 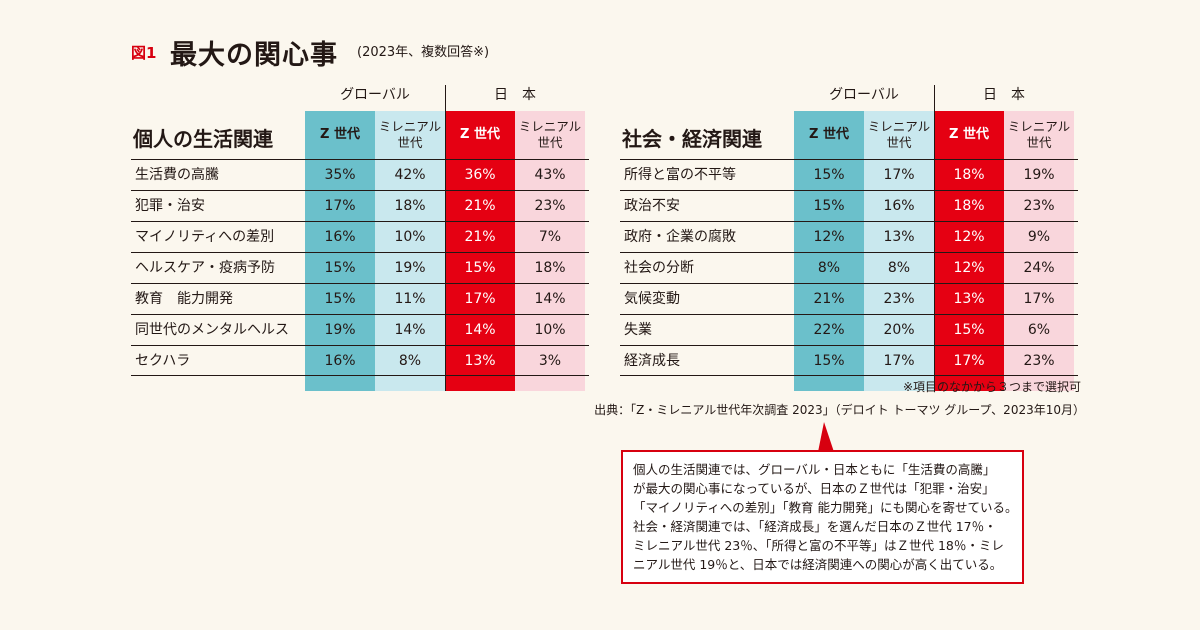 What do you see at coordinates (360, 330) in the screenshot?
I see `table-row: 同世代のメンタルヘルス 19% 14% 14% 10%` at bounding box center [360, 330].